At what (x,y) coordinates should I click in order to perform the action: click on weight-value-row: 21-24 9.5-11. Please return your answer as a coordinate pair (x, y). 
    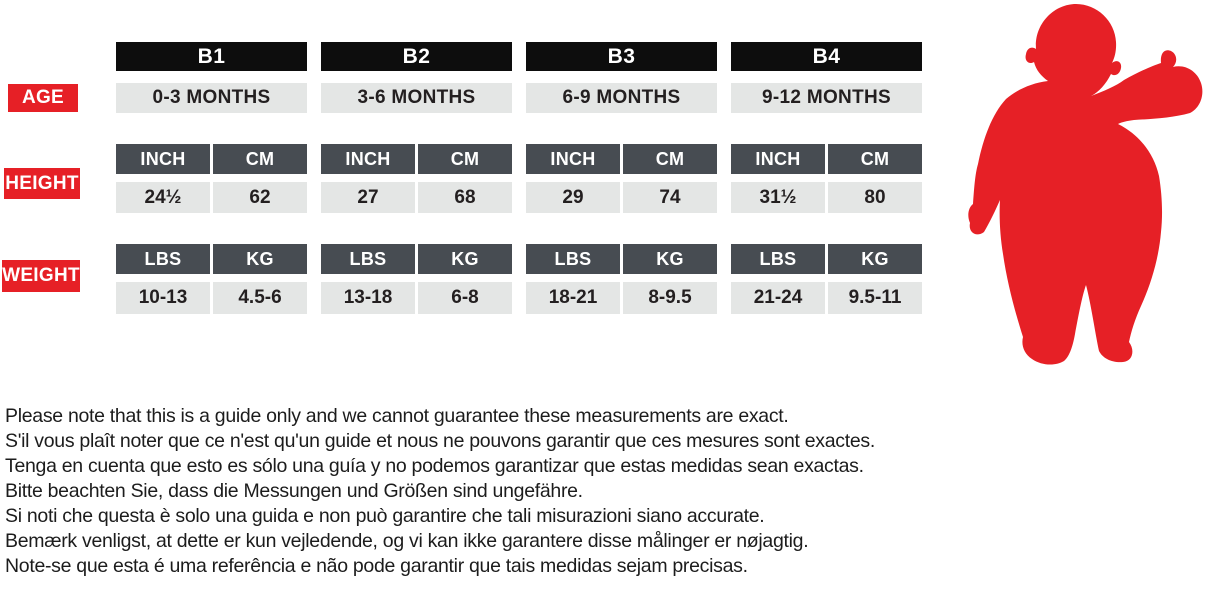
    Looking at the image, I should click on (826, 298).